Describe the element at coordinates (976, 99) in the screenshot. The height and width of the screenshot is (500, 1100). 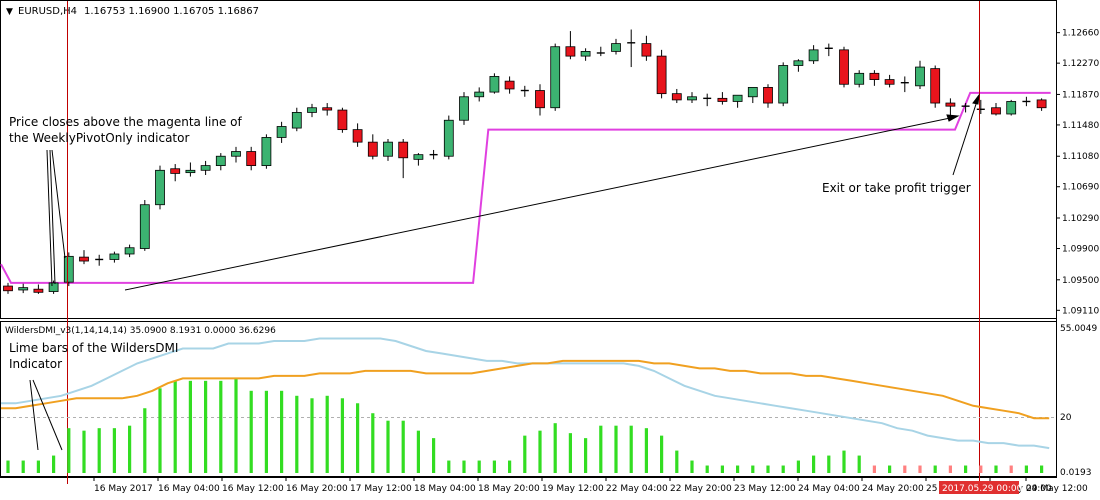
I see `exit-arrow-head-icon` at that location.